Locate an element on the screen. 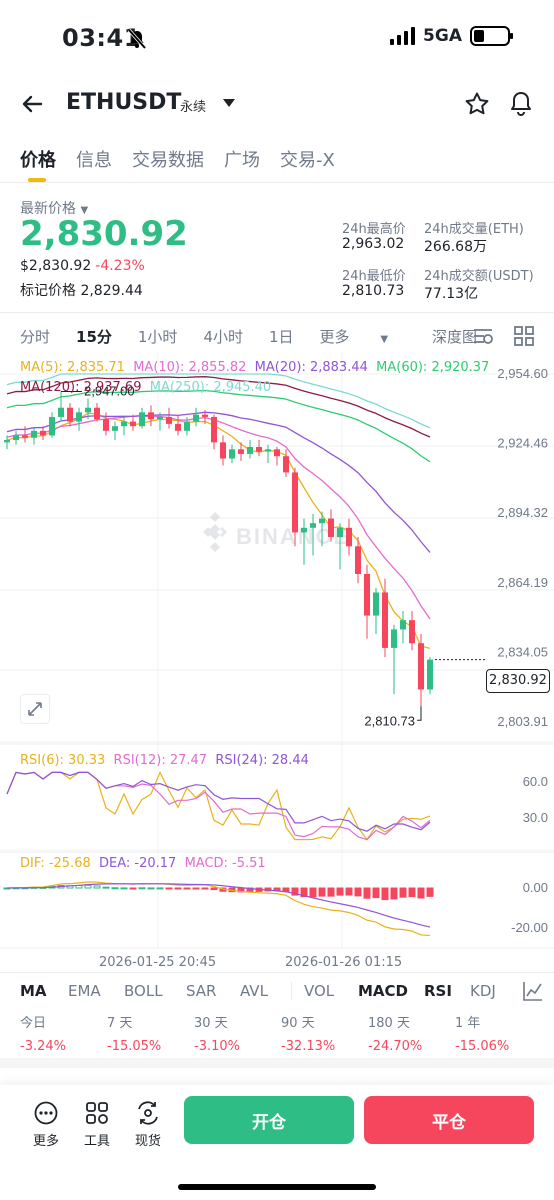  tab-square: 广场 is located at coordinates (242, 160).